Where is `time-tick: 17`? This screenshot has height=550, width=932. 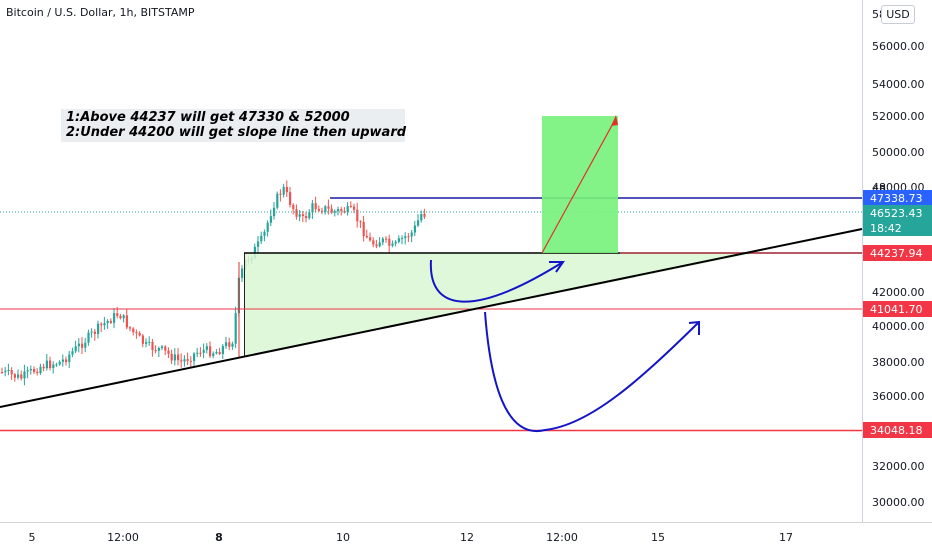 time-tick: 17 is located at coordinates (786, 537).